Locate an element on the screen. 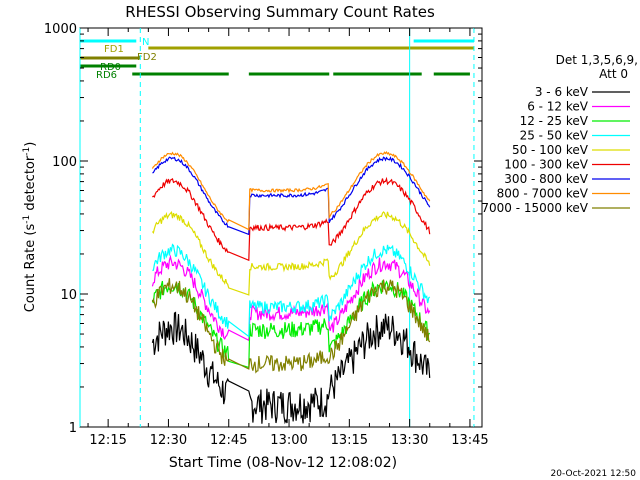 Image resolution: width=640 pixels, height=480 pixels. y-axis-label: Count Rate (s-1 detector-1) is located at coordinates (30, 227).